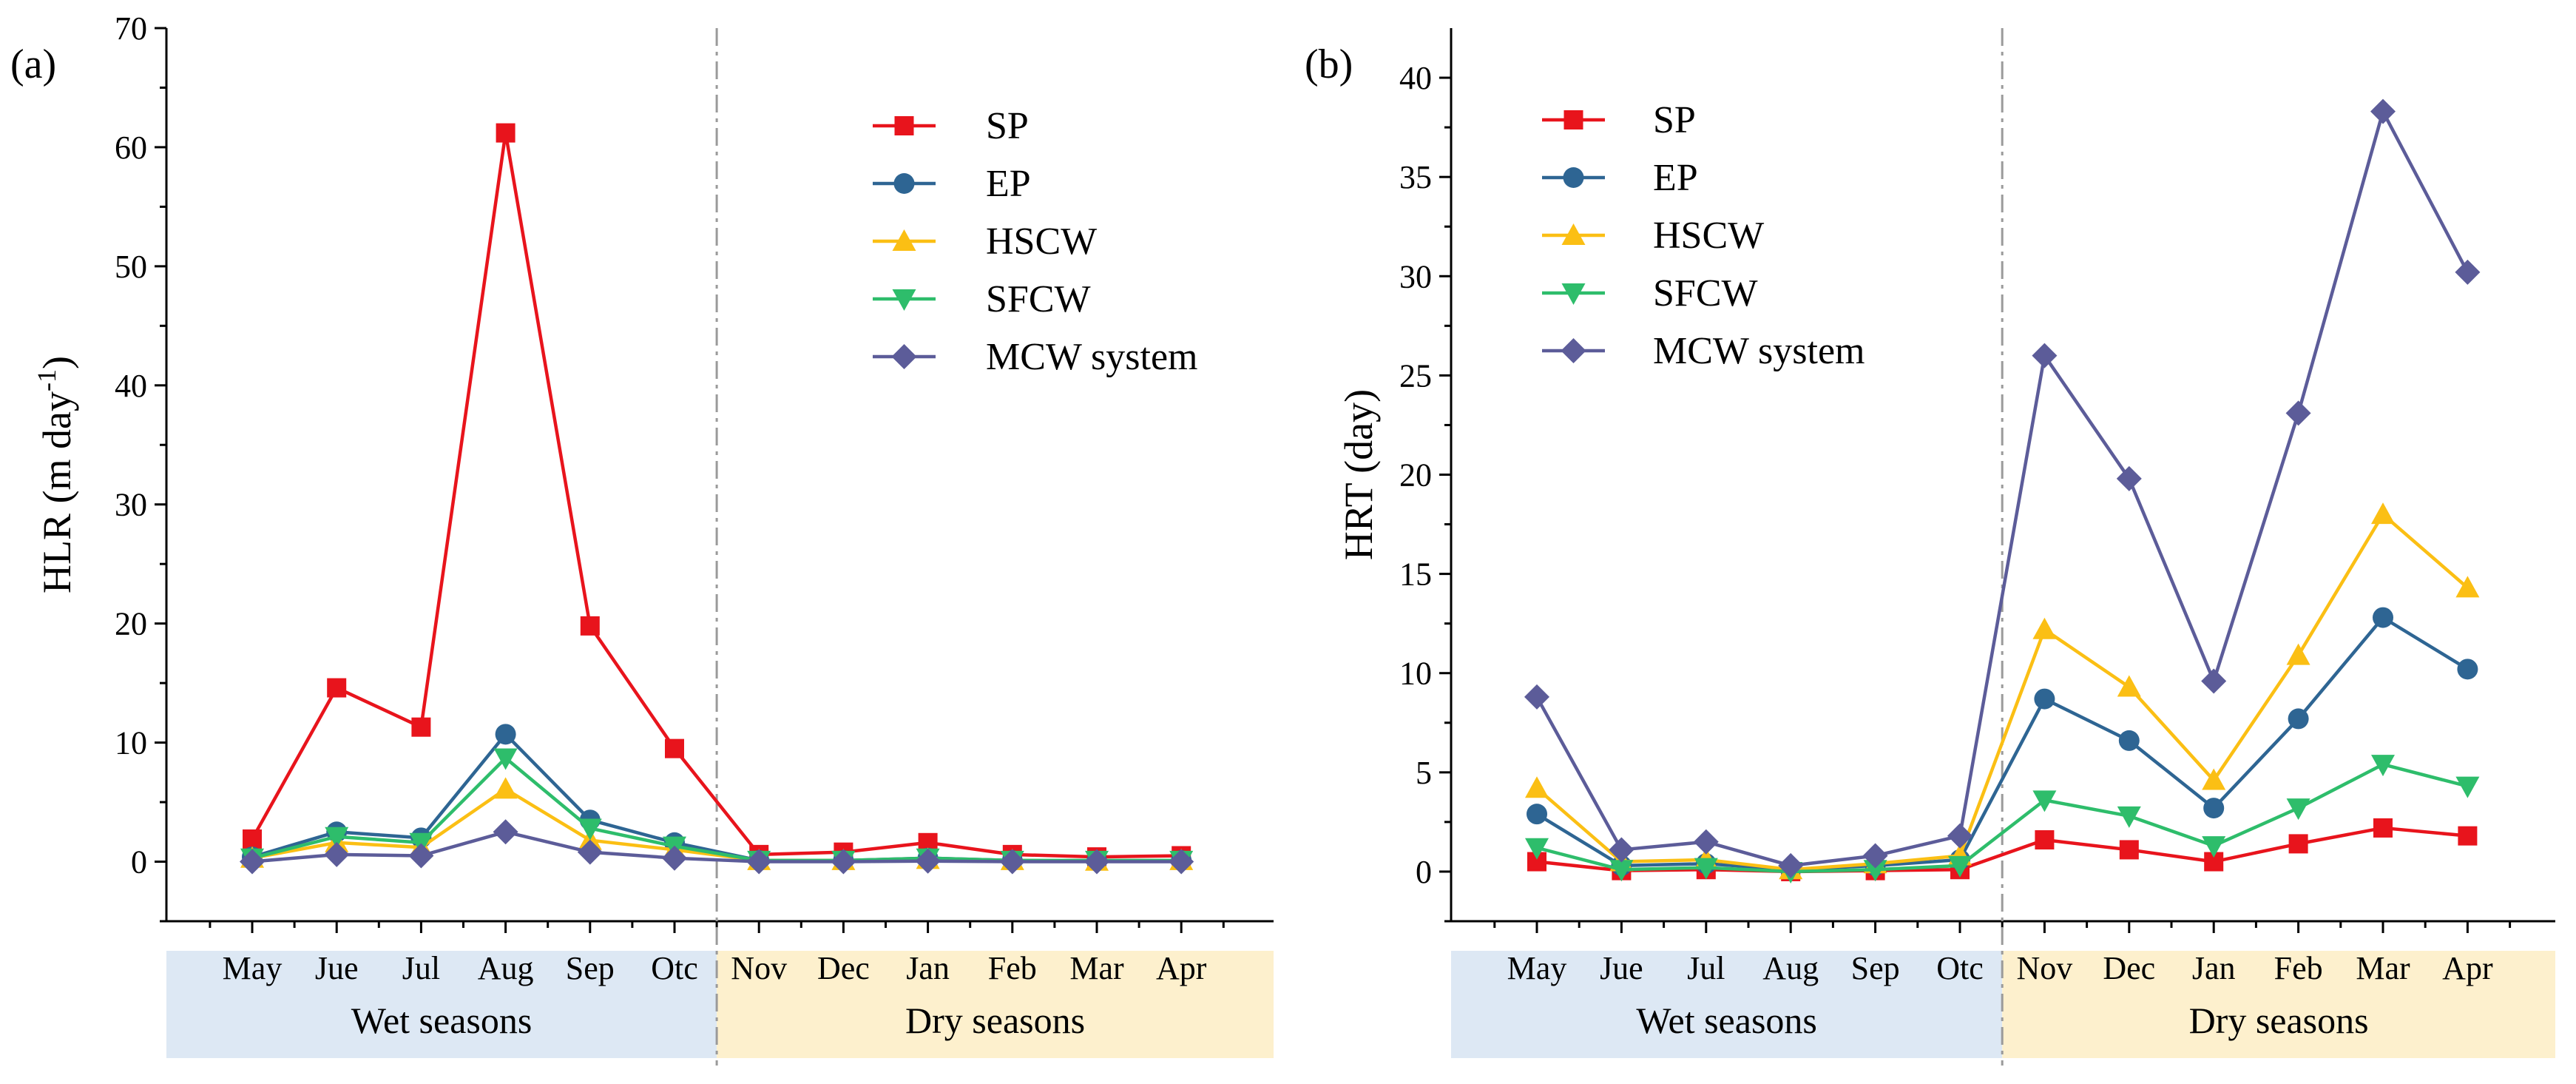  I want to click on y-axis-title: HLR (m day-1), so click(55, 474).